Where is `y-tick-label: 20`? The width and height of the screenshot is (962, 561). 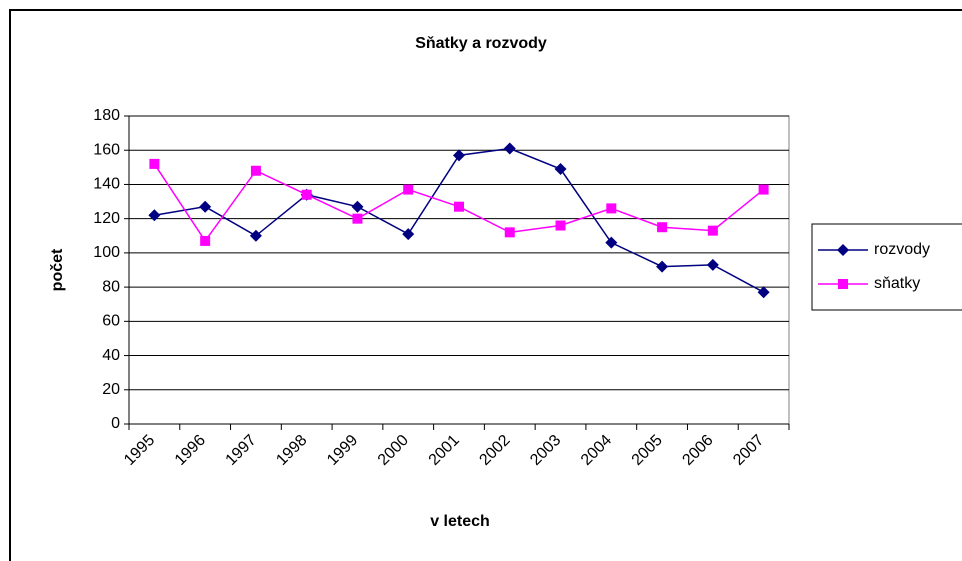
y-tick-label: 20 is located at coordinates (111, 389).